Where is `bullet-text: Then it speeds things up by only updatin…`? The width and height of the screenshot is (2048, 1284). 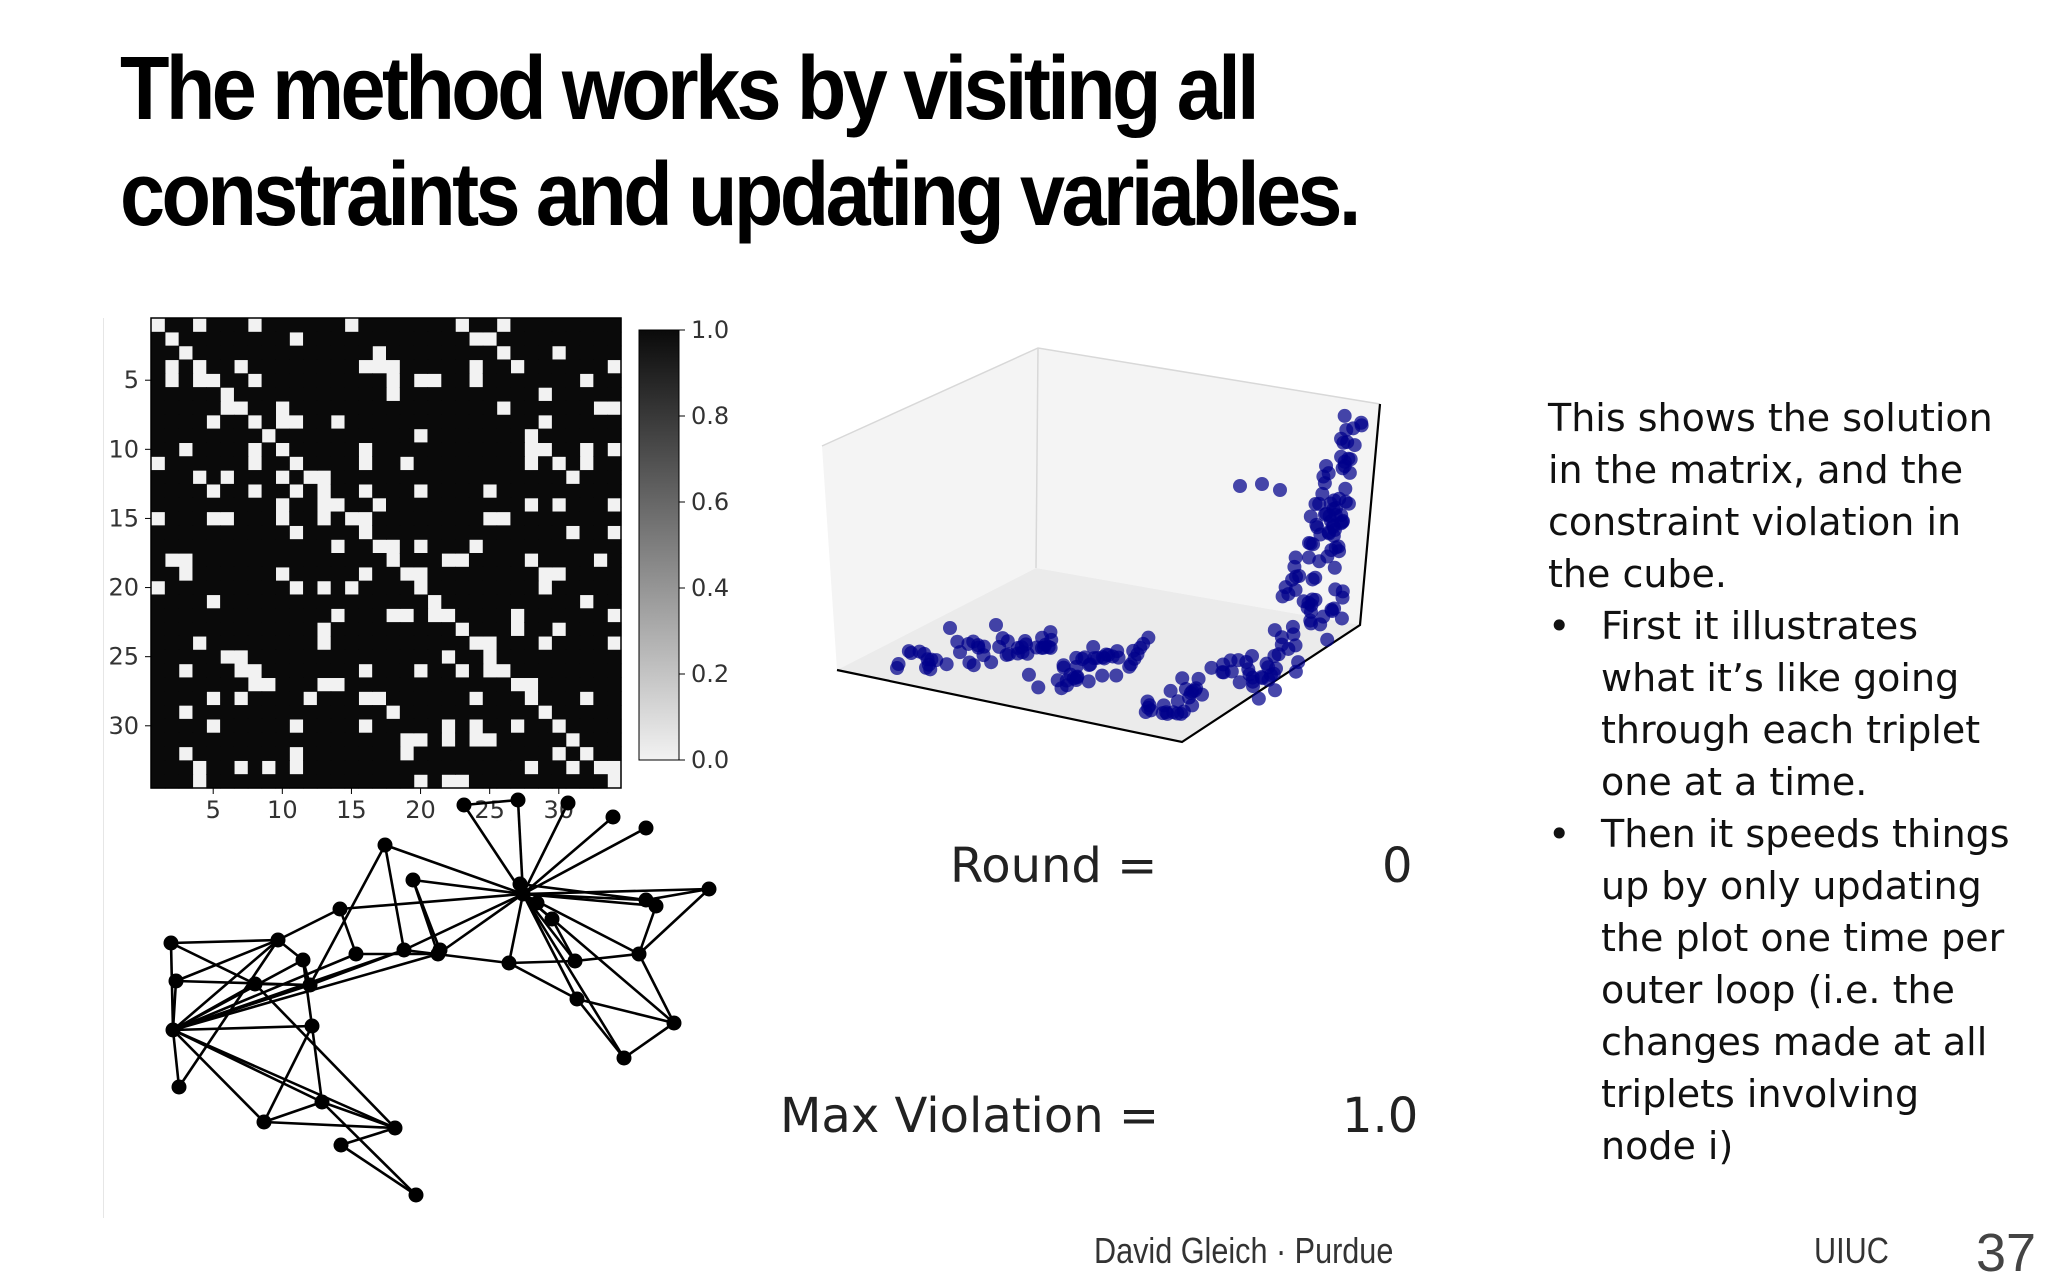
bullet-text: Then it speeds things up by only updatin… is located at coordinates (1805, 990).